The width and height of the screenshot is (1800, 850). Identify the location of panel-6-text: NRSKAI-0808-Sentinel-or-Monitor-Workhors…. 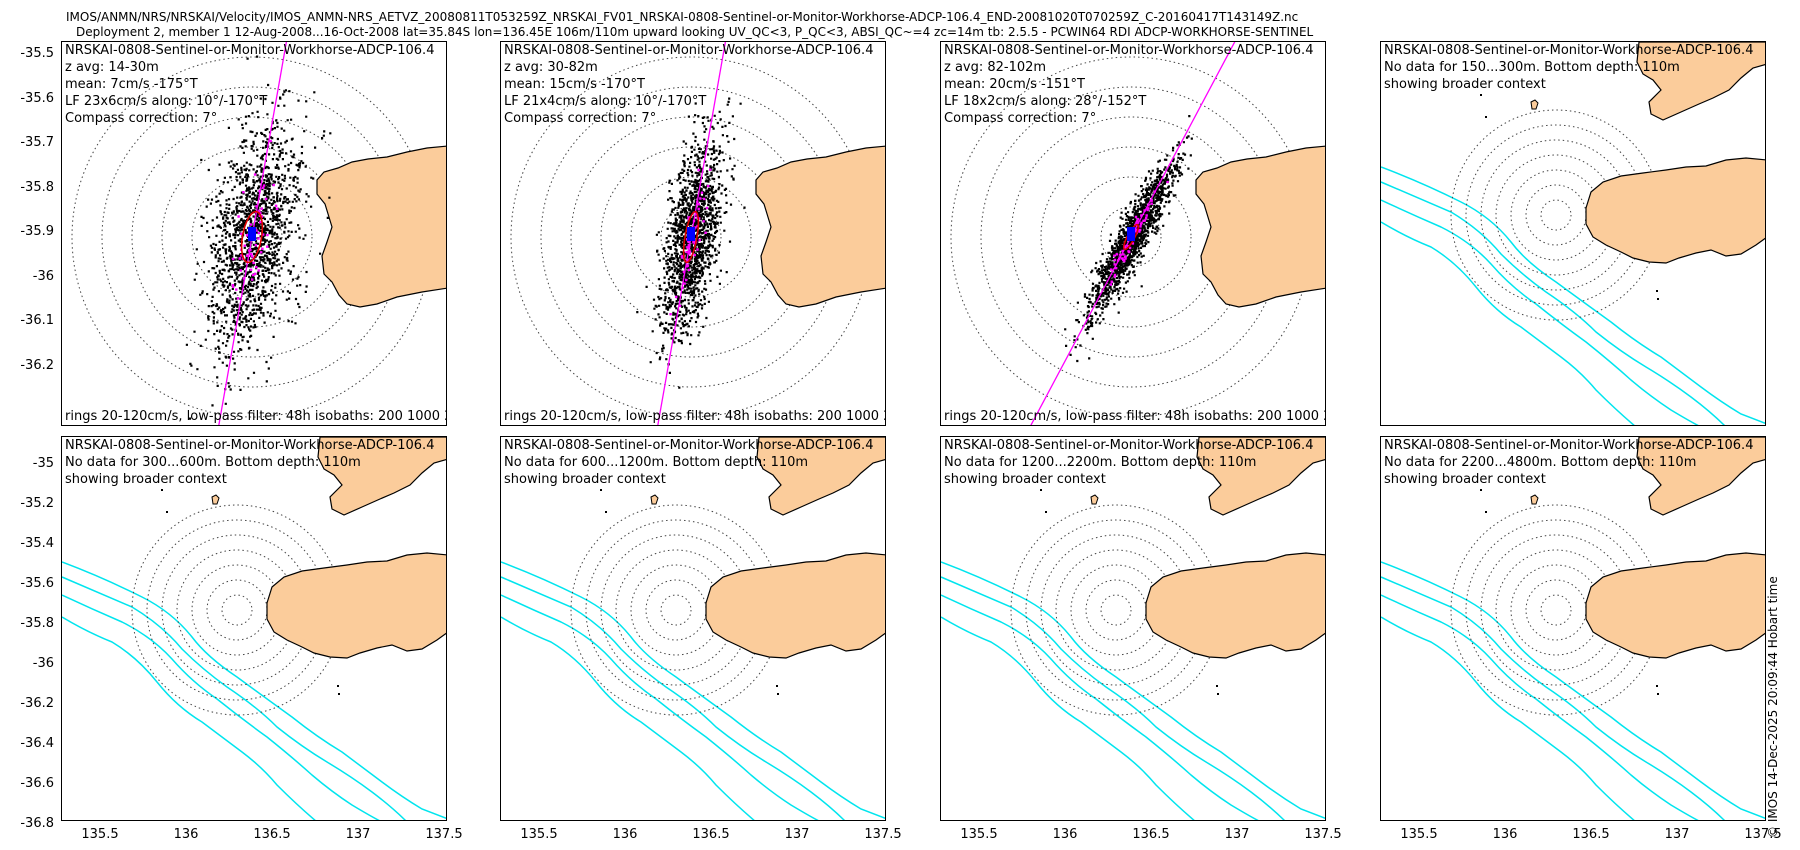
(688, 462).